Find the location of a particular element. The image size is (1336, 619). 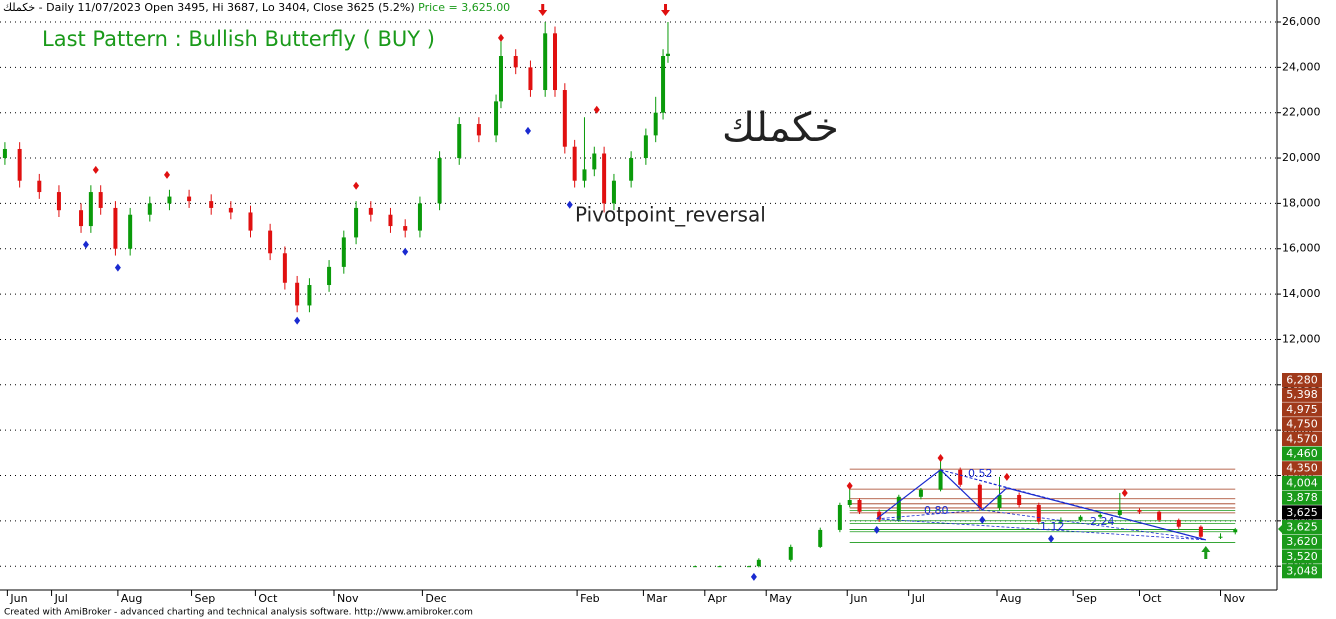

level-label: 4,750 is located at coordinates (1302, 424).